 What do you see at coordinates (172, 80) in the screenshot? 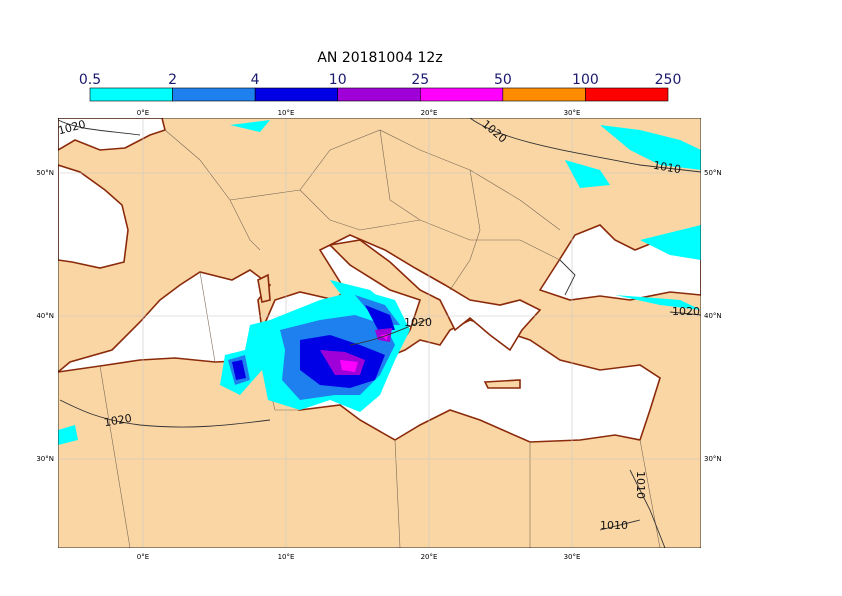
I see `colorbar-label: 2` at bounding box center [172, 80].